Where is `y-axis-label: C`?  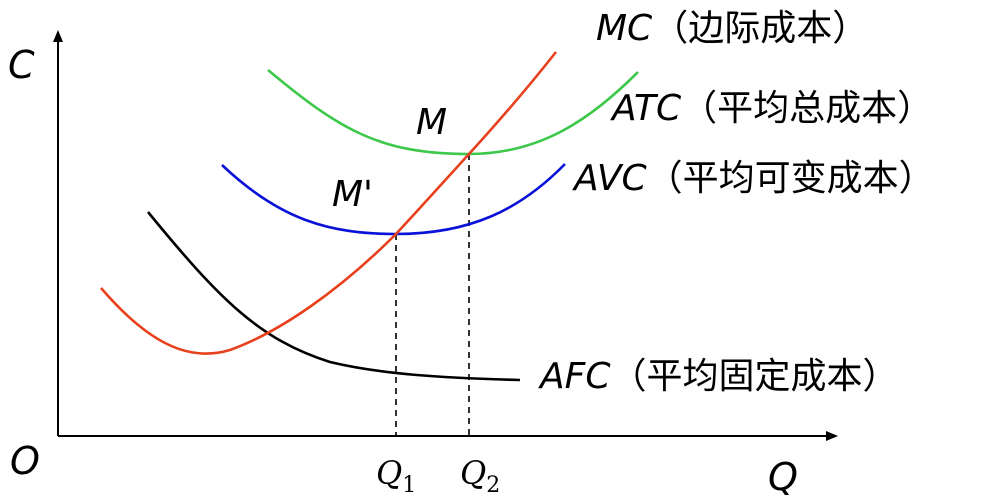 y-axis-label: C is located at coordinates (21, 65).